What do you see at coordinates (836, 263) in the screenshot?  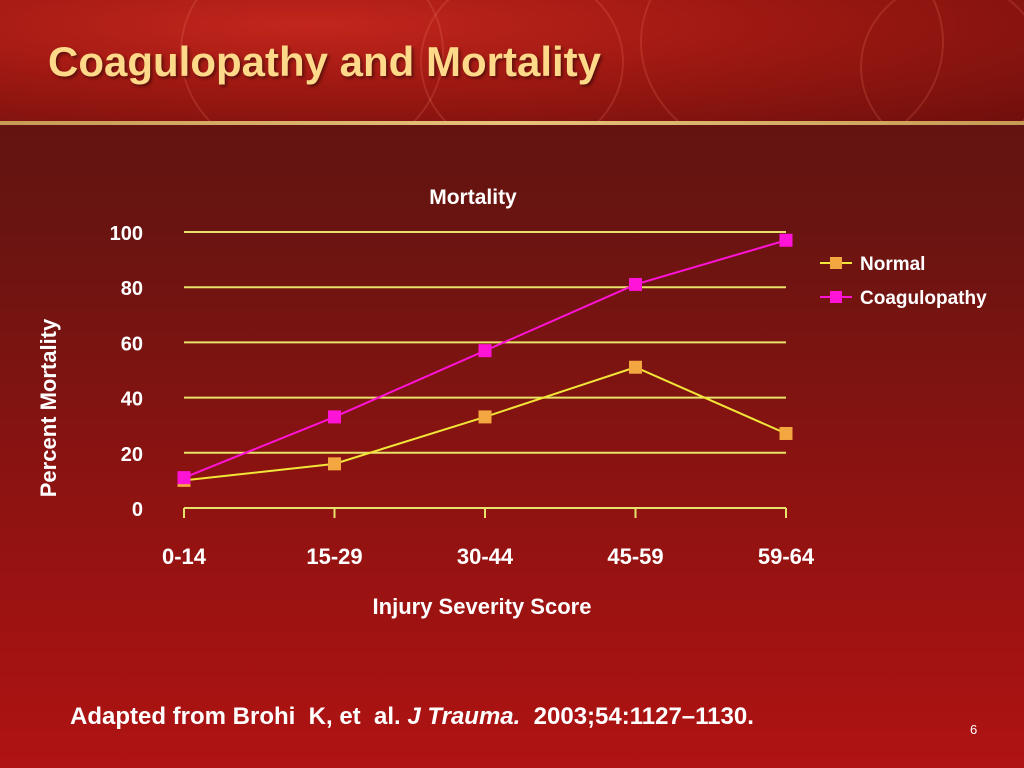 I see `legend-marker-normal` at bounding box center [836, 263].